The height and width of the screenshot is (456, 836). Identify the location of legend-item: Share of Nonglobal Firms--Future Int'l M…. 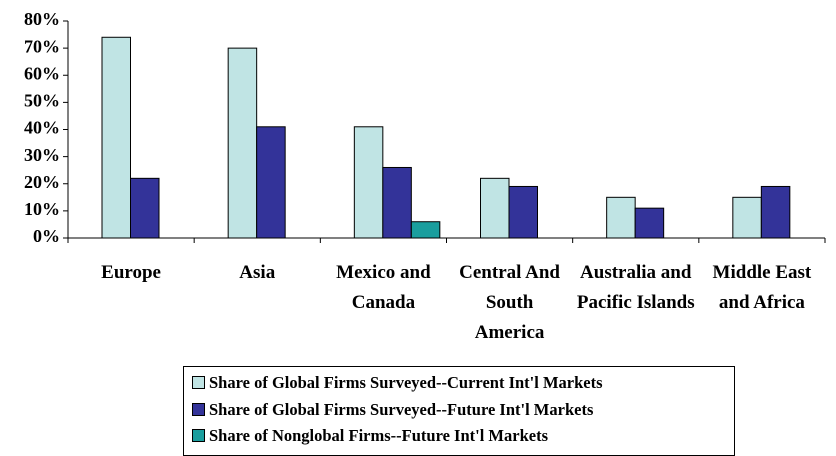
(370, 436).